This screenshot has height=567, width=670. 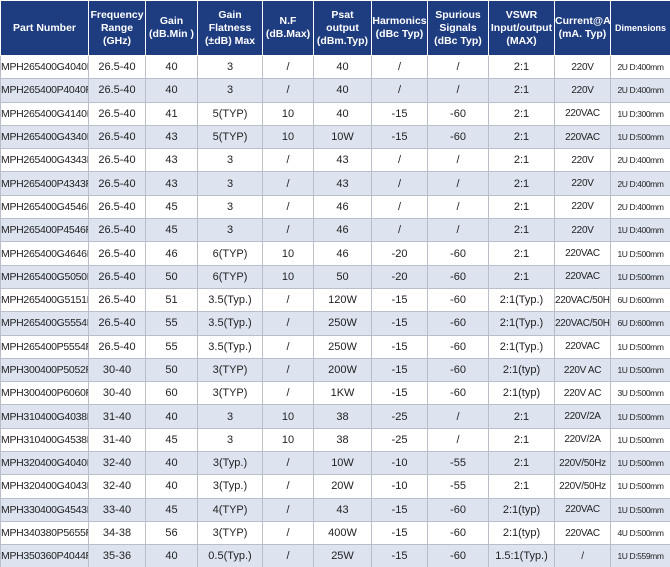 I want to click on table-cell: MPH350360P4044R, so click(x=44, y=555).